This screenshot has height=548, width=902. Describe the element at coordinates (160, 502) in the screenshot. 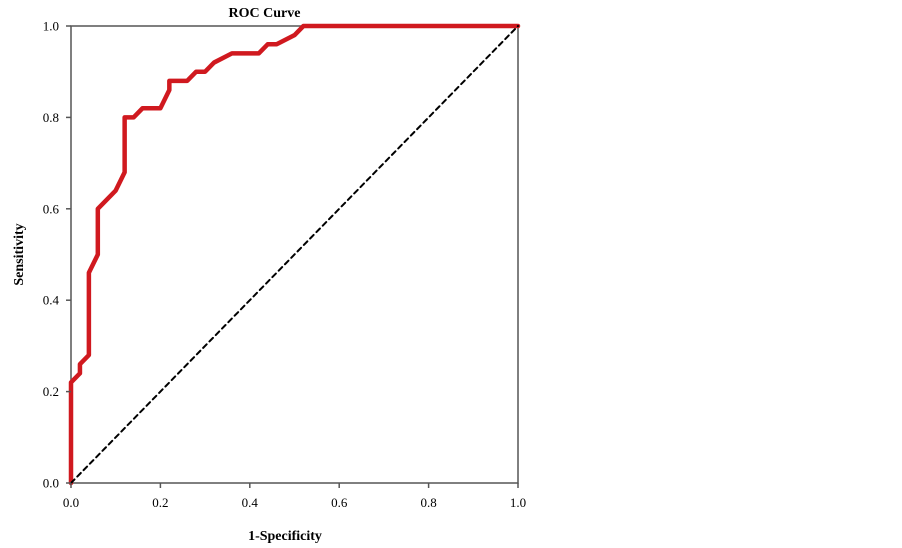

I see `x-tick-label: 0.2` at that location.